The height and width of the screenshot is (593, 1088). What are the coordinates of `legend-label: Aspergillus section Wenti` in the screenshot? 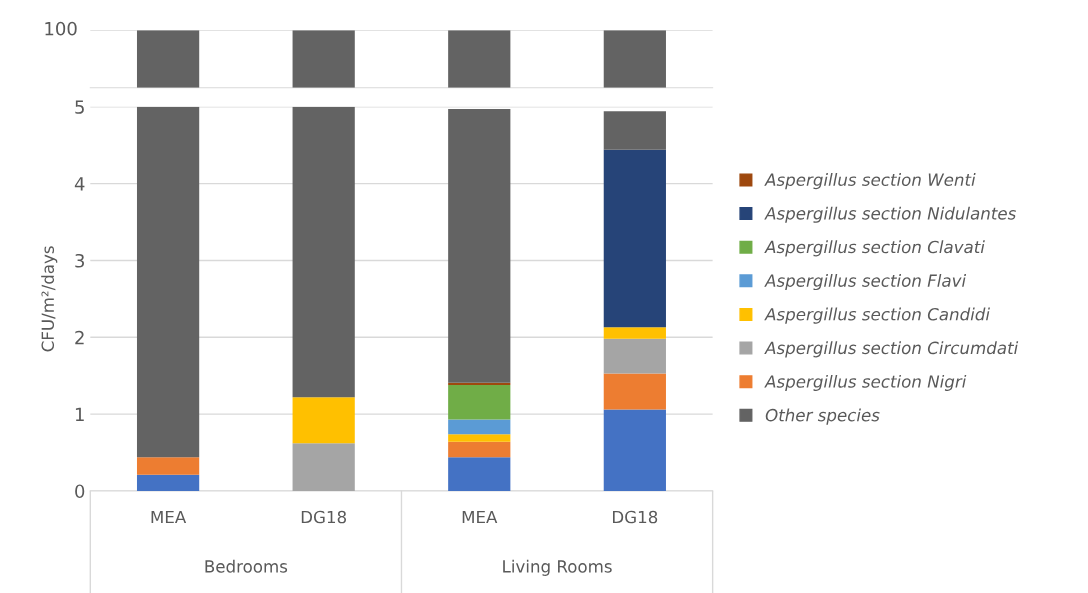 It's located at (870, 181).